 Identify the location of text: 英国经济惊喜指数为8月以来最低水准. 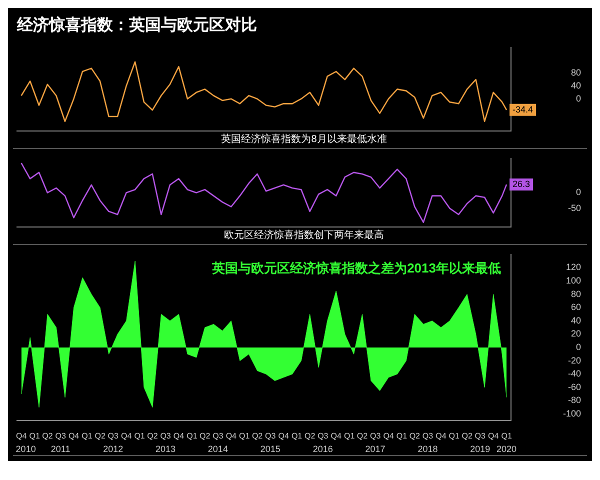
(304, 138).